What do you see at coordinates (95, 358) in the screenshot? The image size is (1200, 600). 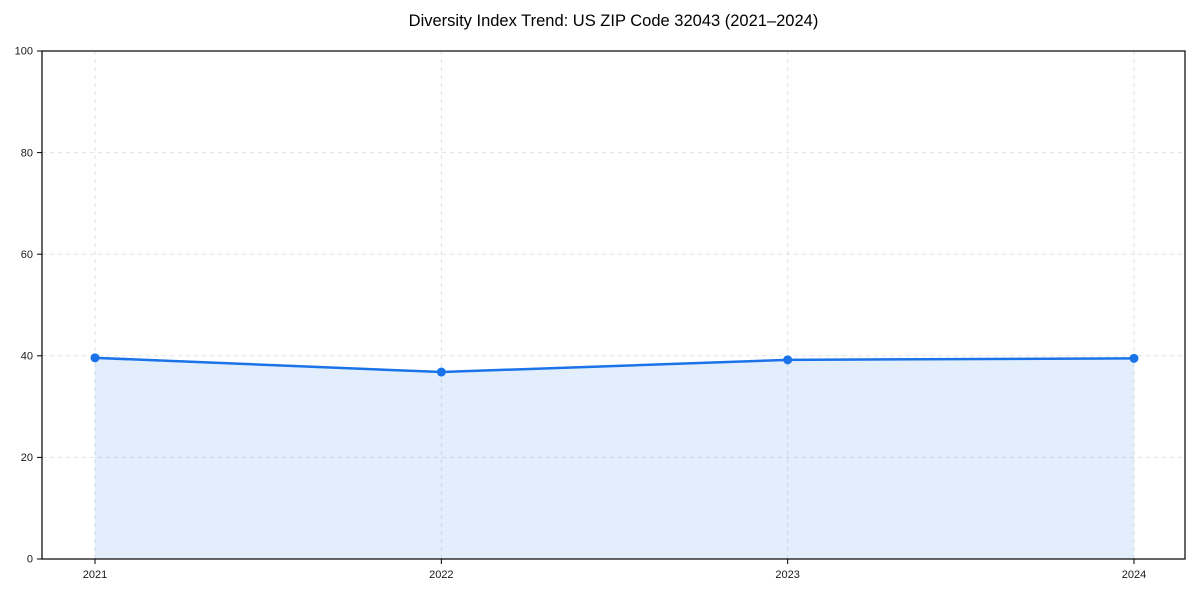 I see `data-point-2021` at bounding box center [95, 358].